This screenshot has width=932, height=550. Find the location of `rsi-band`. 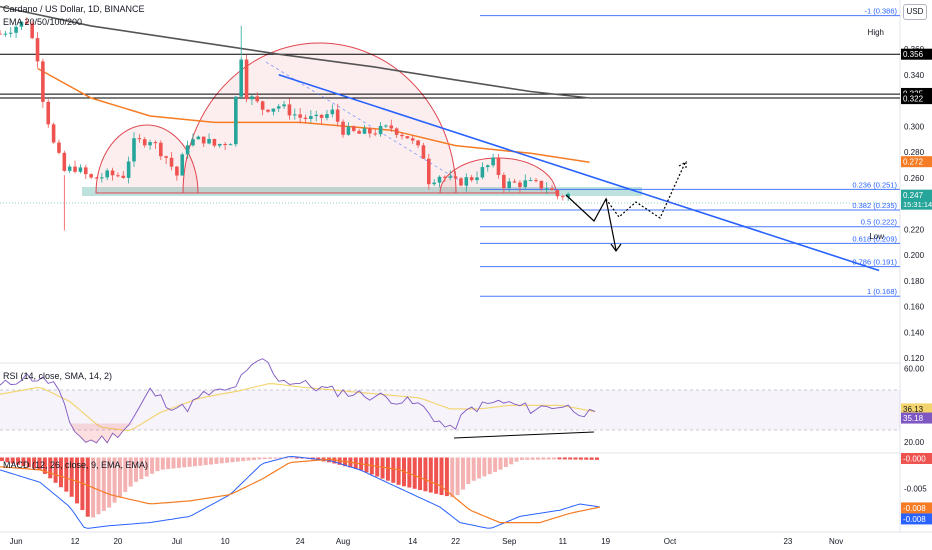

rsi-band is located at coordinates (450, 410).